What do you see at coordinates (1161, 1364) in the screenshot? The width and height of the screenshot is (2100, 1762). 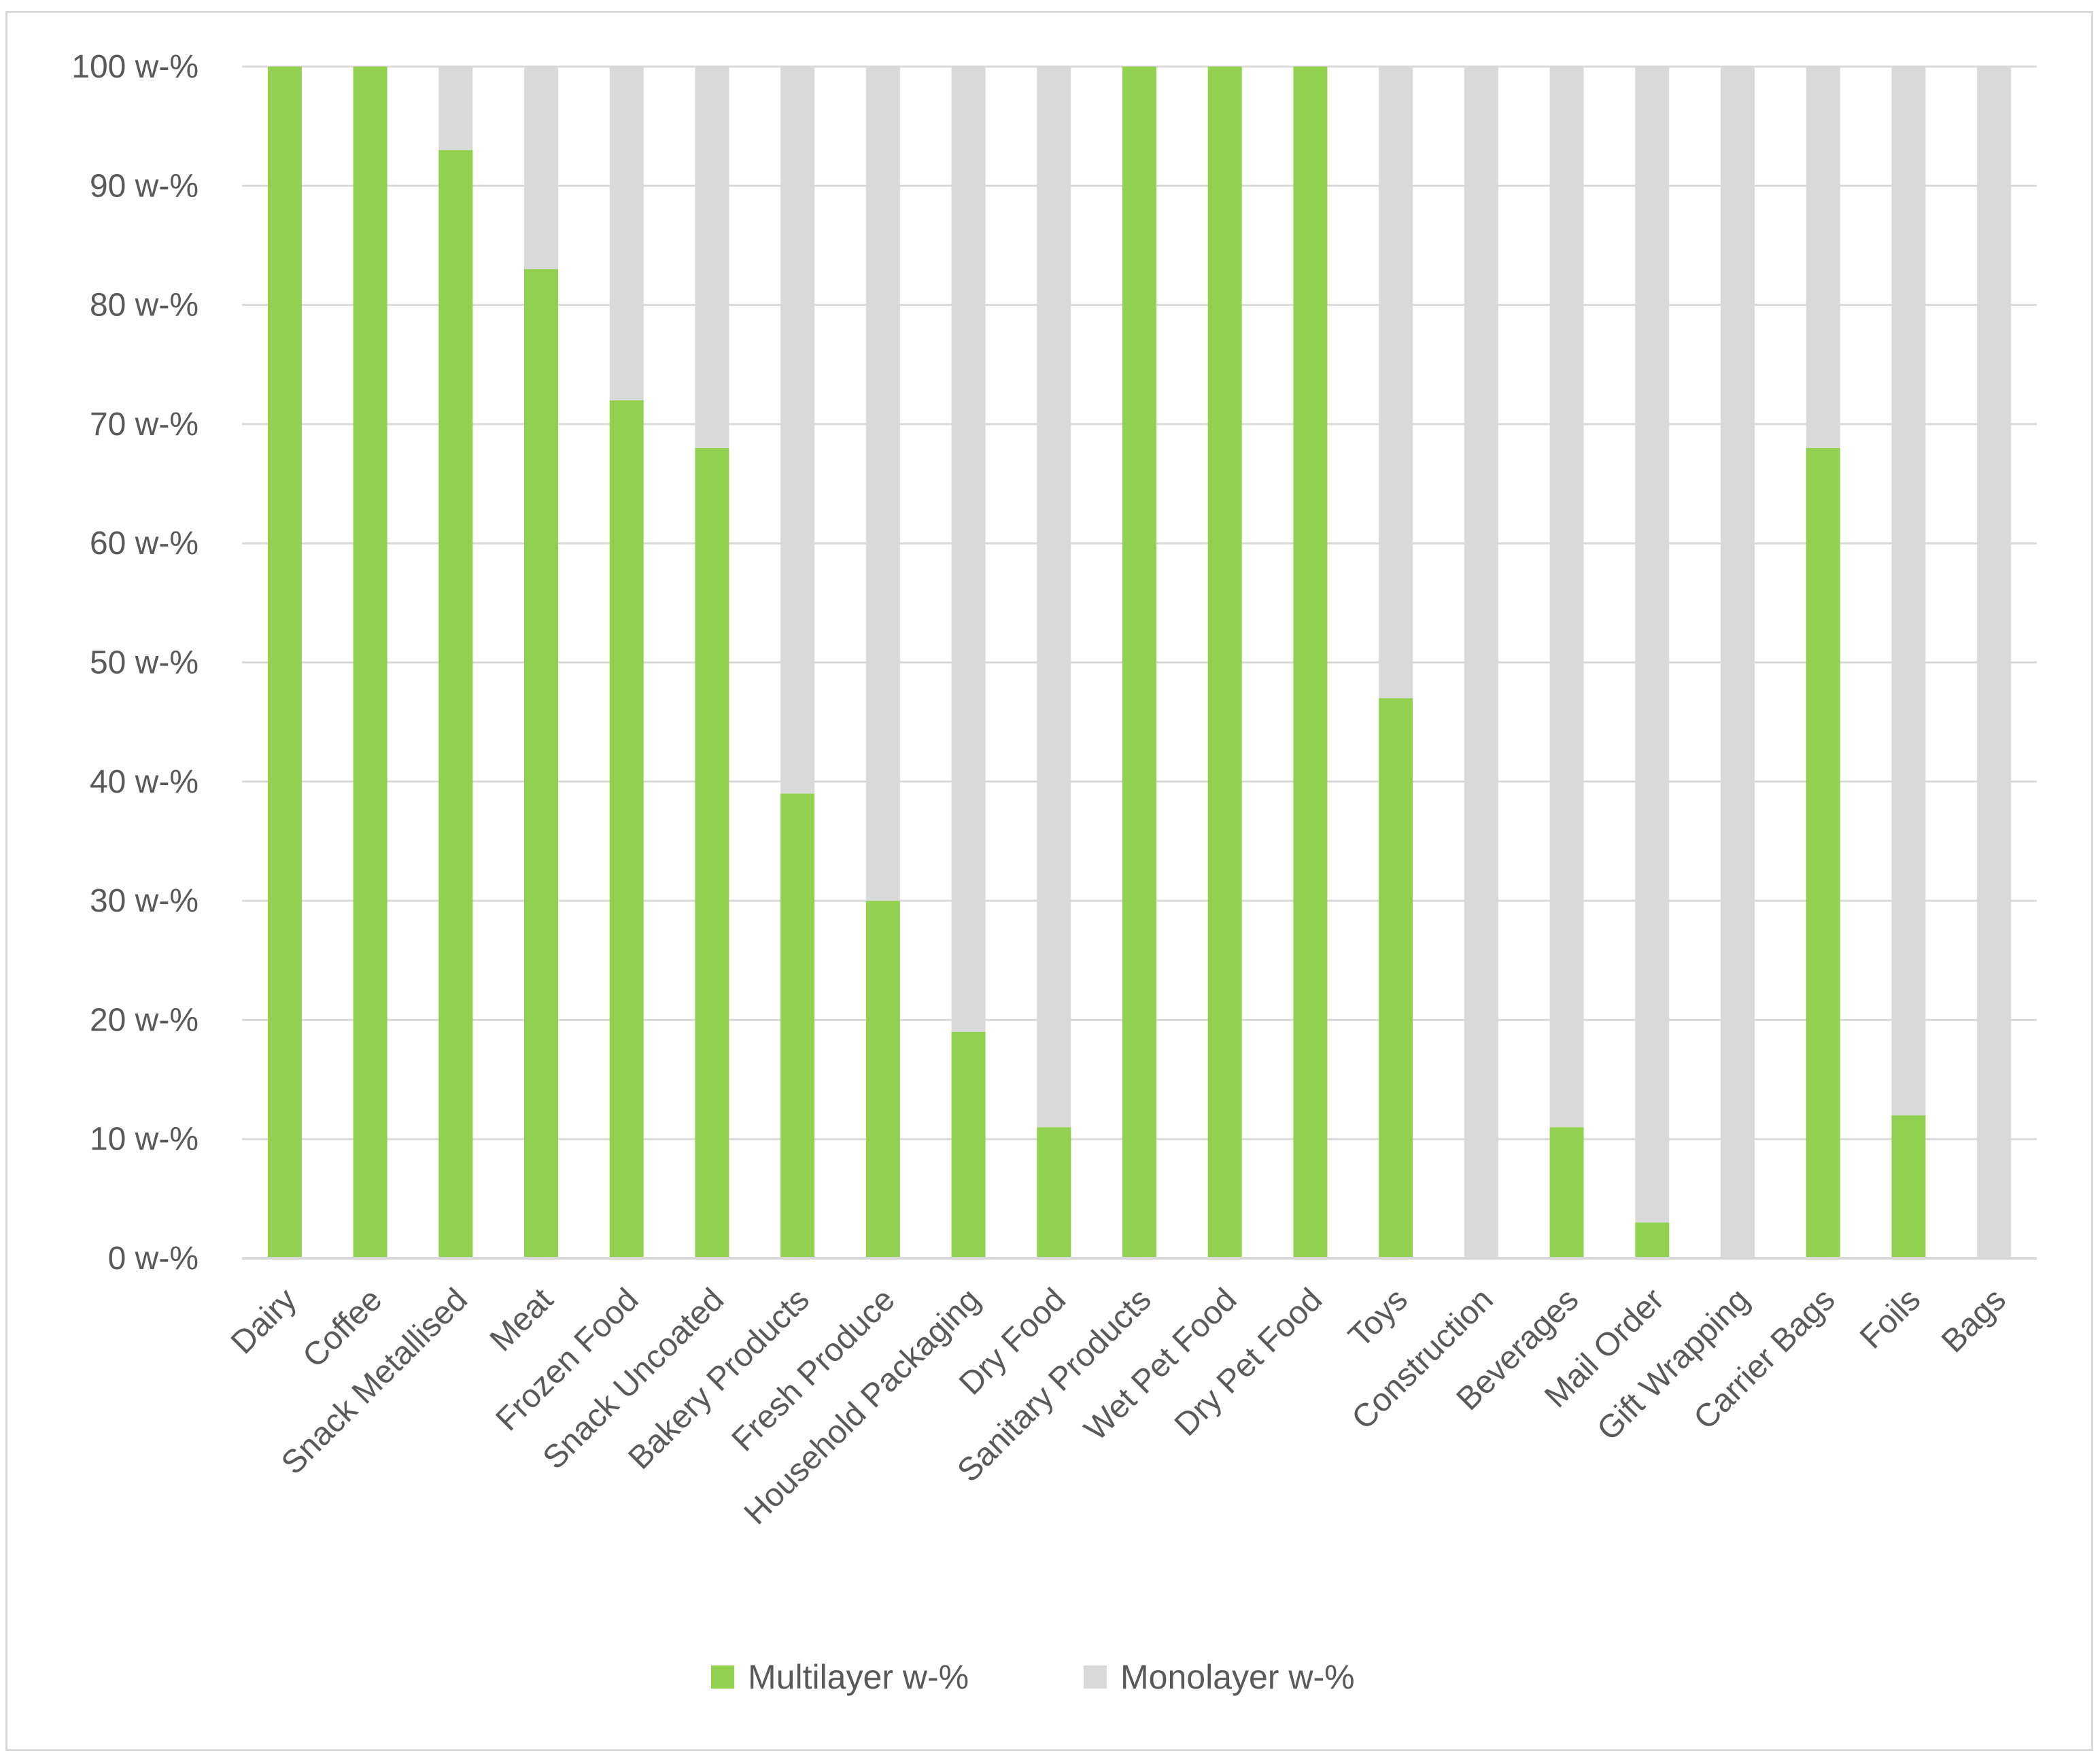 I see `x-tick-label-wet-pet-food: Wet Pet Food` at bounding box center [1161, 1364].